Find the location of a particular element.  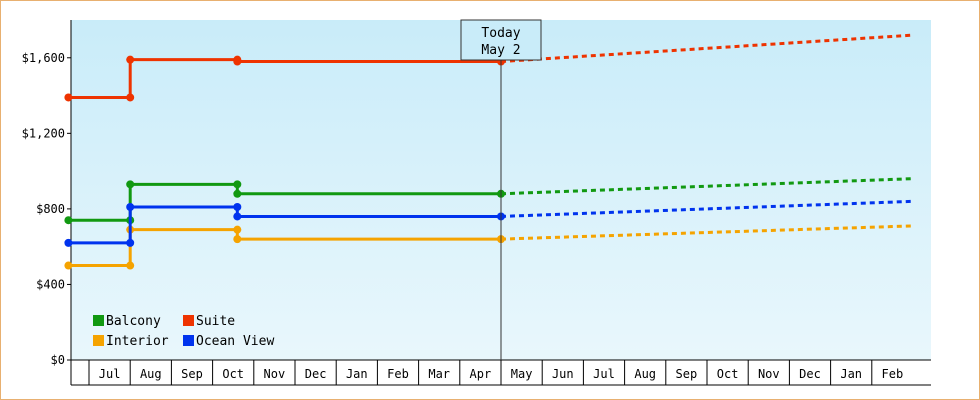

legend-label-balcony: Balcony is located at coordinates (133, 321).